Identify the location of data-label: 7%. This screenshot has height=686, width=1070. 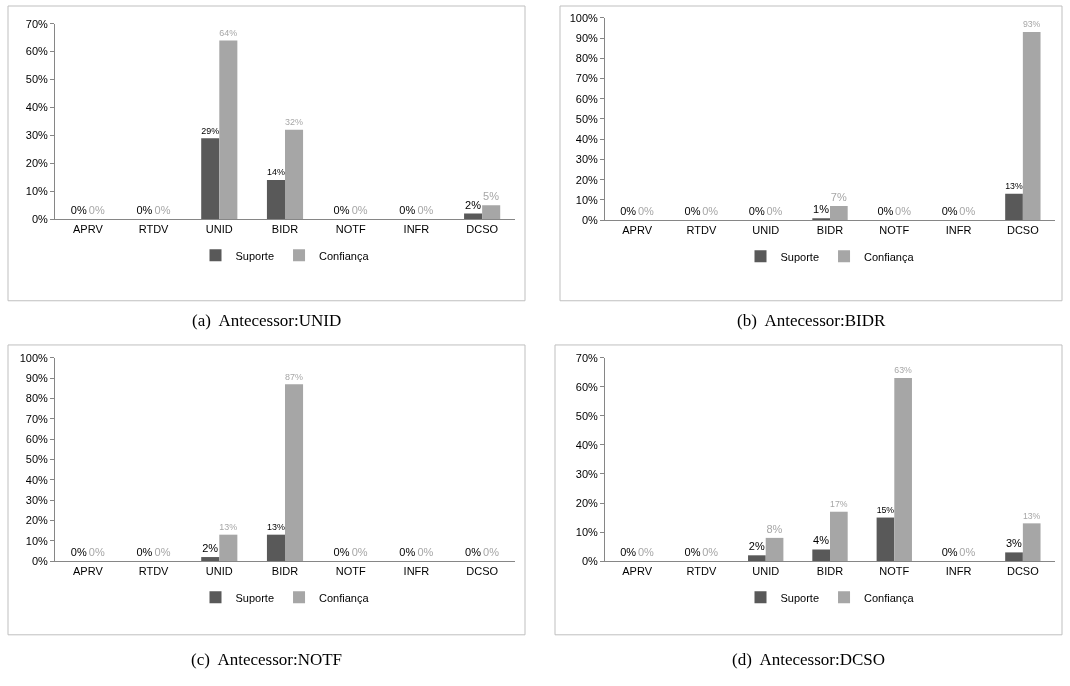
(838, 197).